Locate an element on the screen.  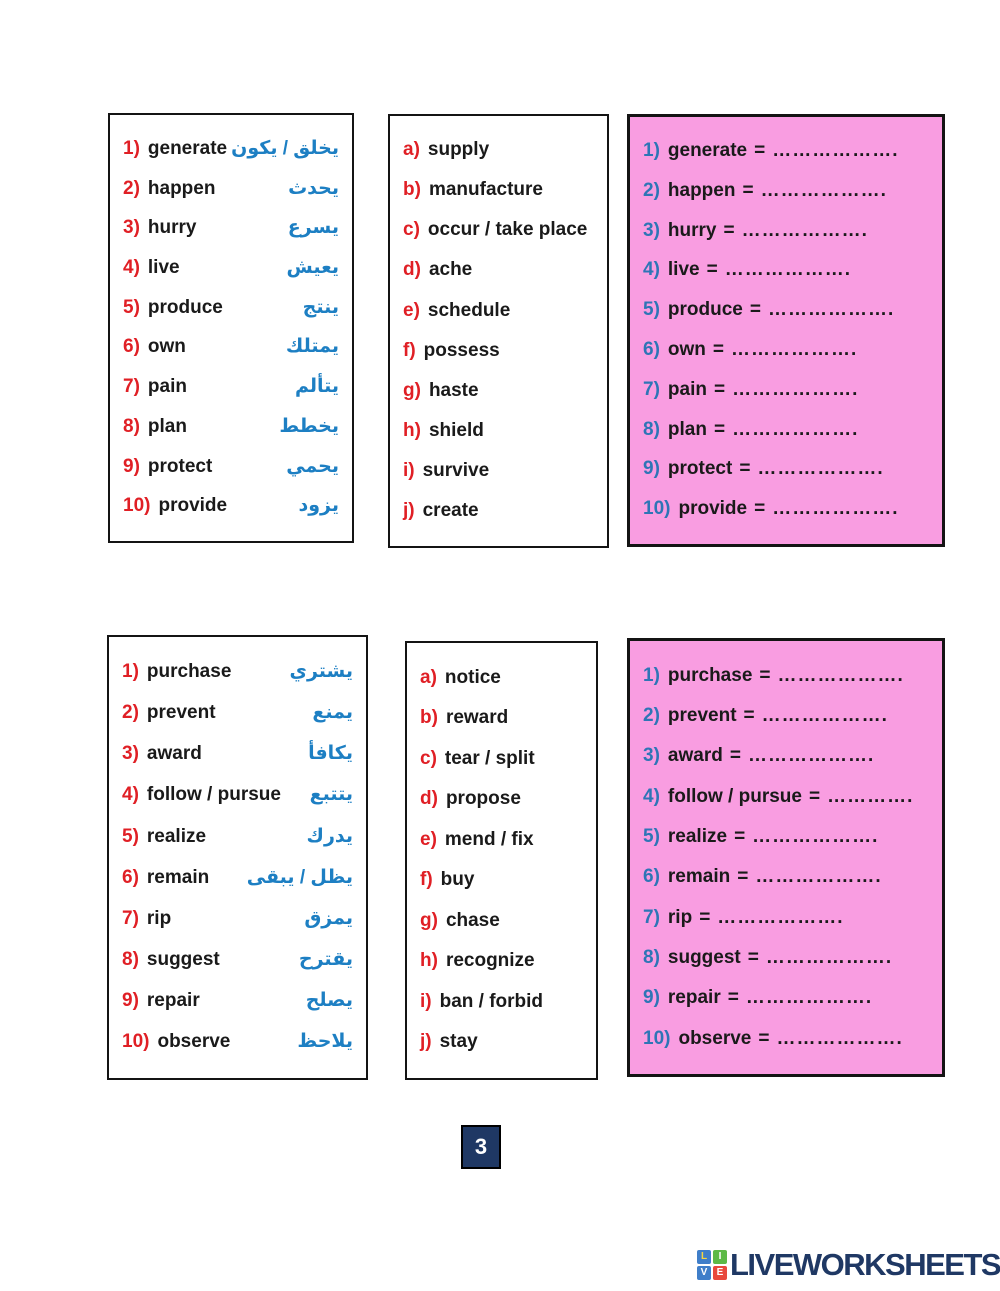
english-word: live is located at coordinates (163, 268).